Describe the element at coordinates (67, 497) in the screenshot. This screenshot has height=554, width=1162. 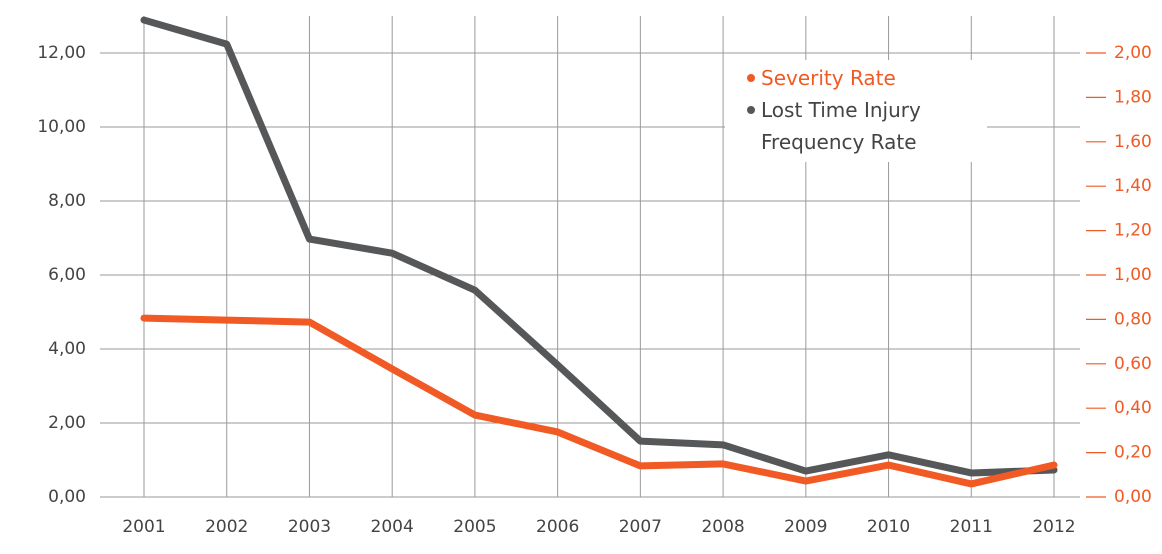
I see `y-tick-label: 0,00` at that location.